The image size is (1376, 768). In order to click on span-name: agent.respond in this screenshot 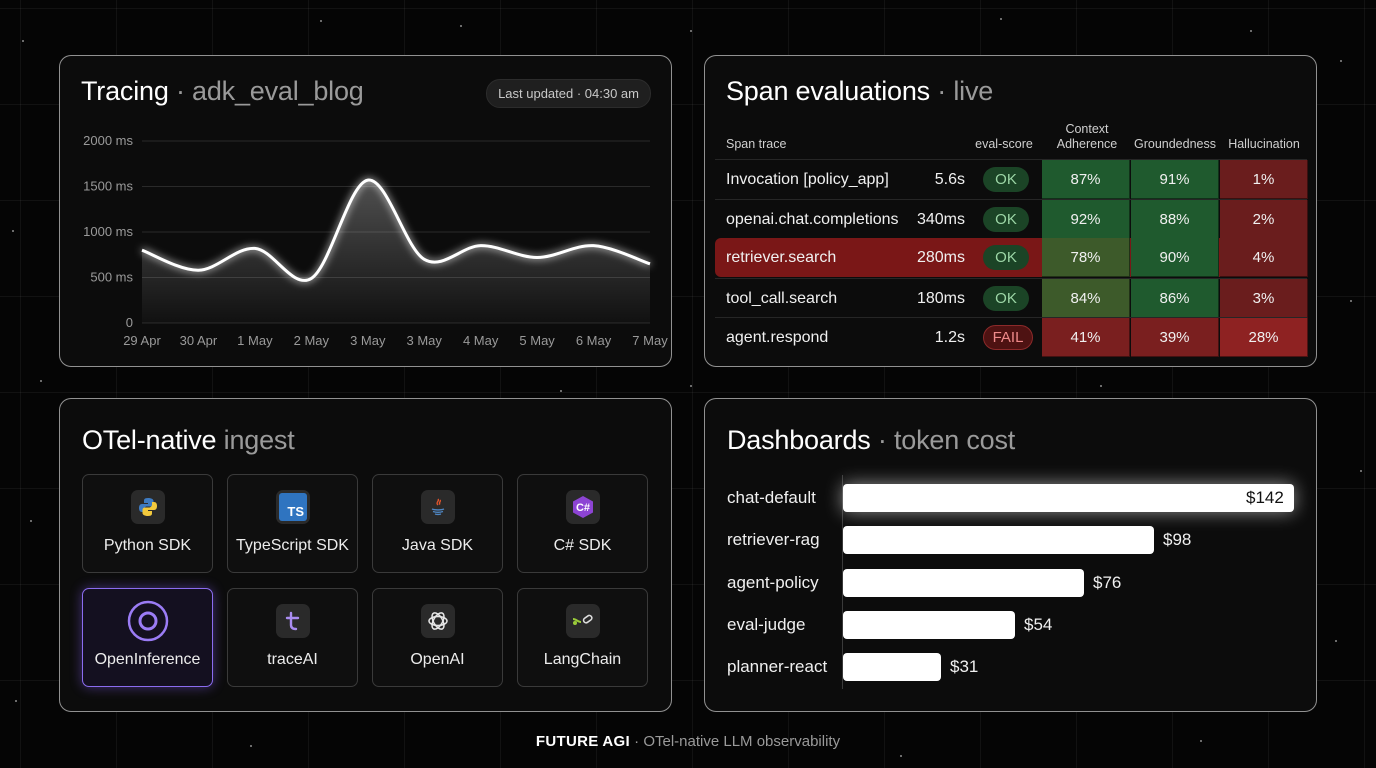, I will do `click(777, 337)`.